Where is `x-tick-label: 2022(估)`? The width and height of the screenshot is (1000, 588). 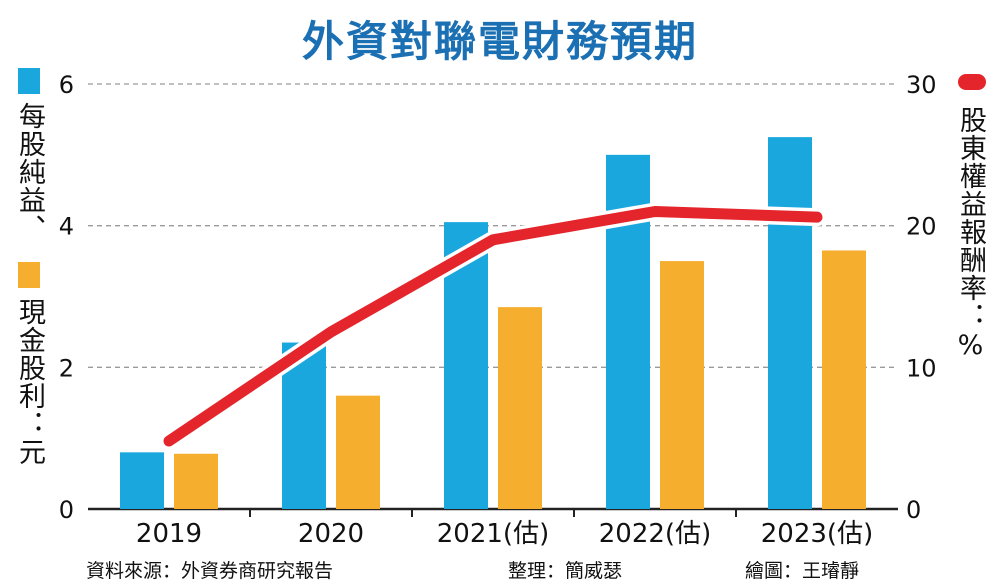 x-tick-label: 2022(估) is located at coordinates (655, 534).